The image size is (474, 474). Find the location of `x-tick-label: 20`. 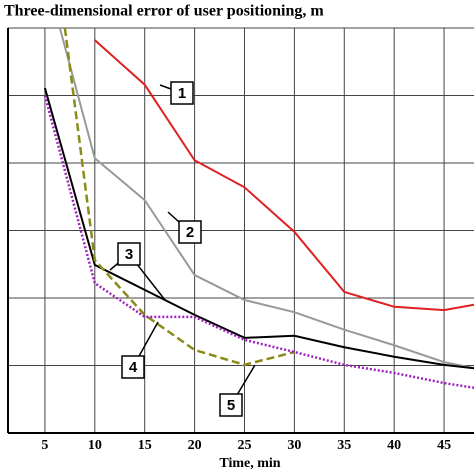

x-tick-label: 20 is located at coordinates (195, 445).